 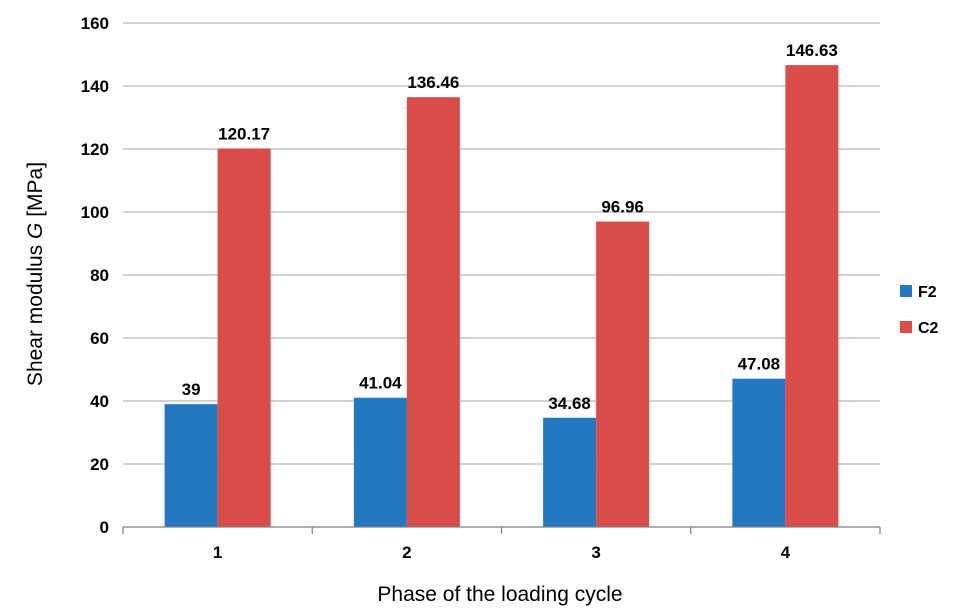 What do you see at coordinates (99, 464) in the screenshot?
I see `y-tick-label: 20` at bounding box center [99, 464].